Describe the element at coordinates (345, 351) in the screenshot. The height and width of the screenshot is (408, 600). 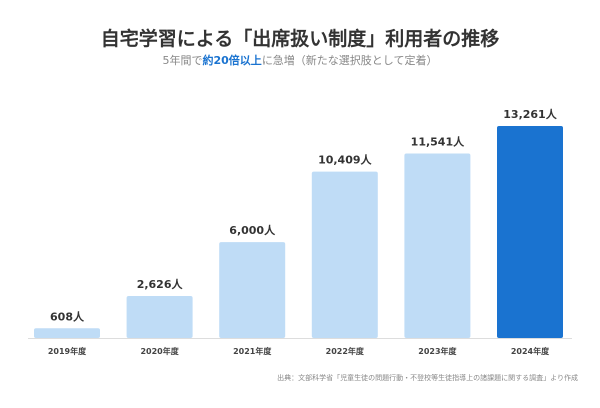
I see `category-label: 2022年度` at that location.